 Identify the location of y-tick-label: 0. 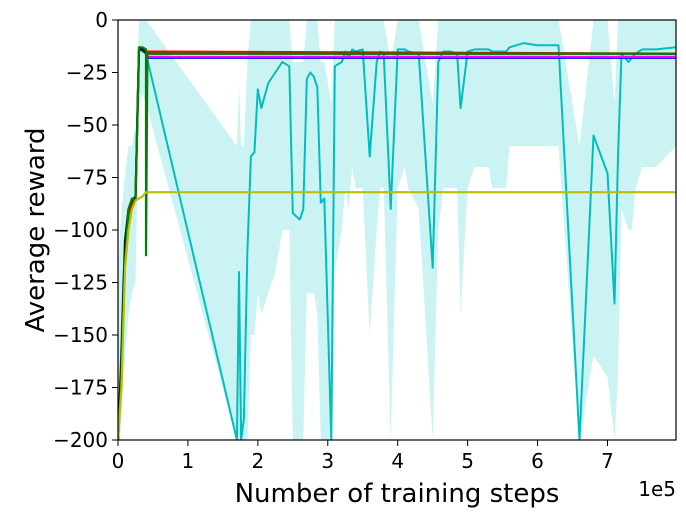
(101, 20).